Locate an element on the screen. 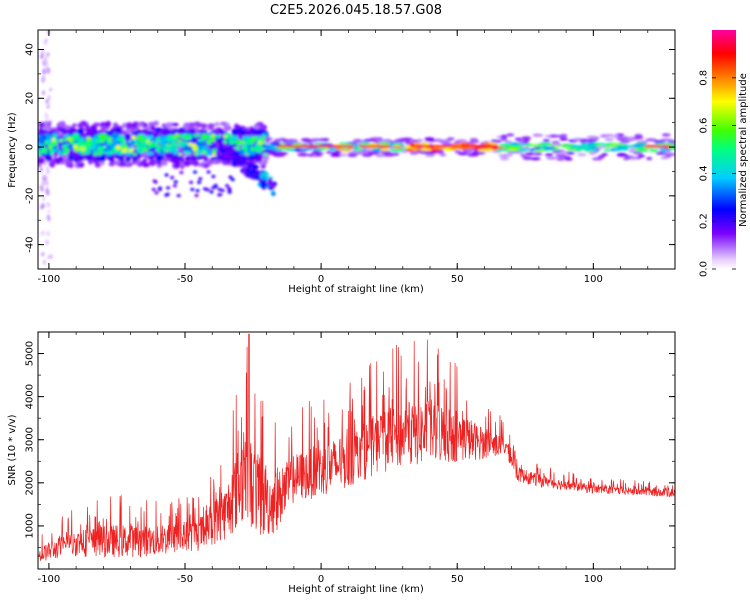 The width and height of the screenshot is (750, 600). y-tick-label: 40 is located at coordinates (30, 49).